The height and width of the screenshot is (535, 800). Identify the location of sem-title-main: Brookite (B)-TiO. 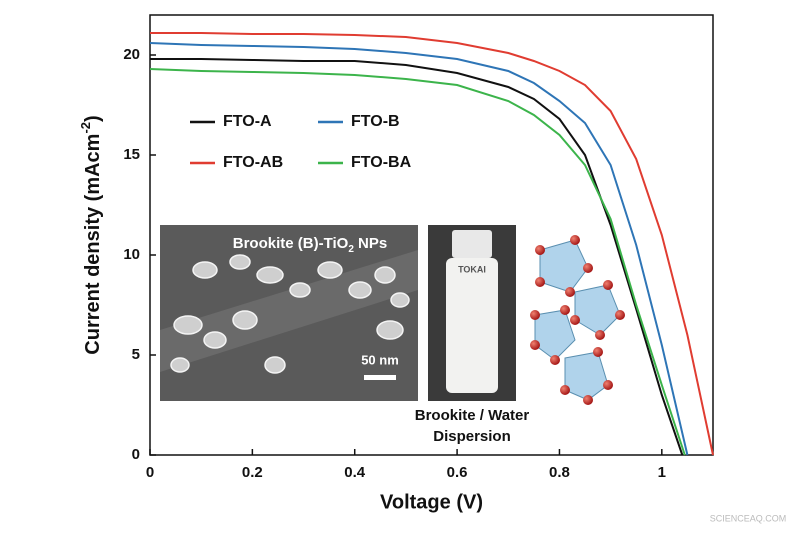
(291, 243).